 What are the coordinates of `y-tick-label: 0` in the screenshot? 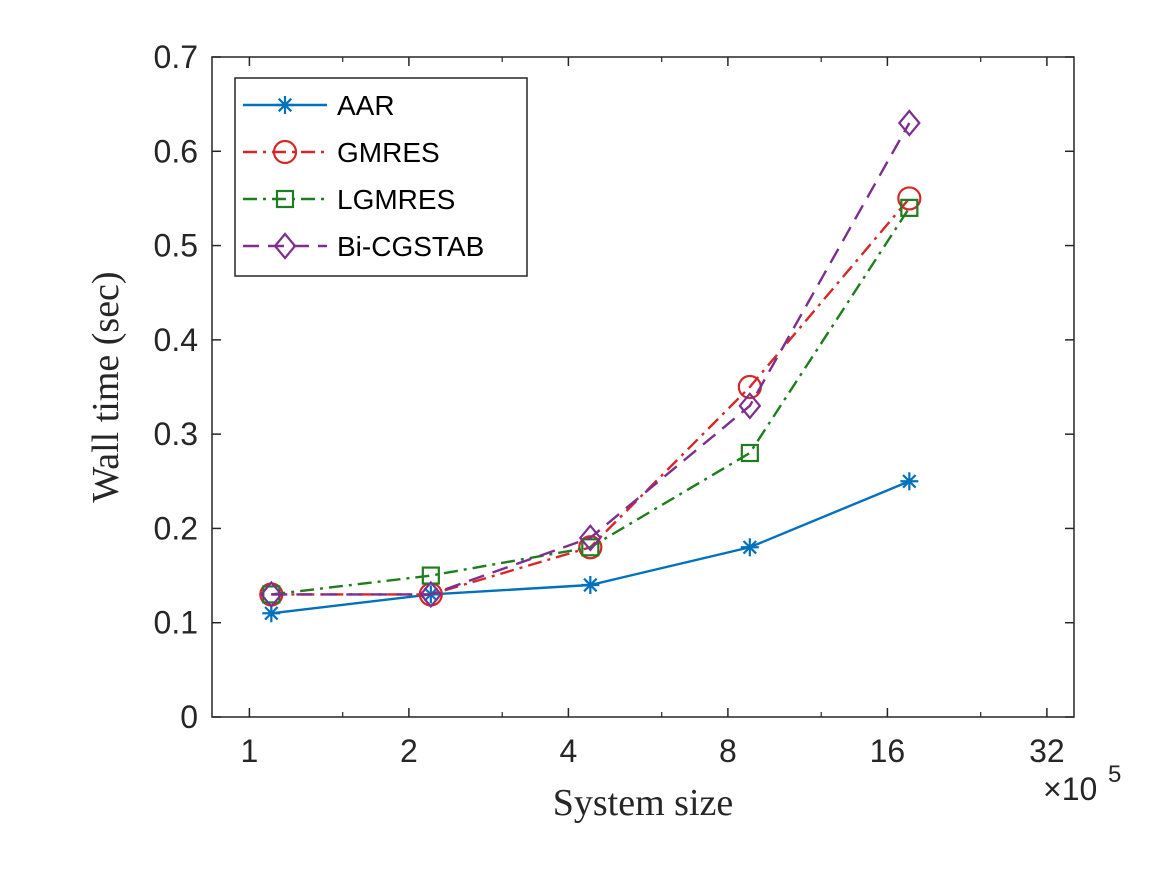 It's located at (189, 717).